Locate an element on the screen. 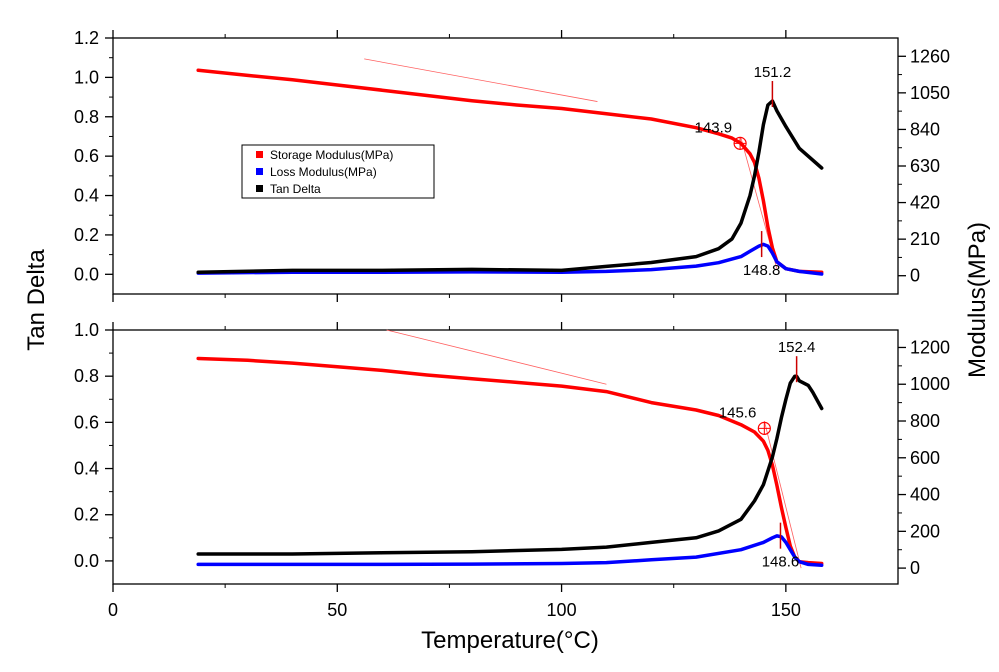  right-tick-label: 210 is located at coordinates (925, 239).